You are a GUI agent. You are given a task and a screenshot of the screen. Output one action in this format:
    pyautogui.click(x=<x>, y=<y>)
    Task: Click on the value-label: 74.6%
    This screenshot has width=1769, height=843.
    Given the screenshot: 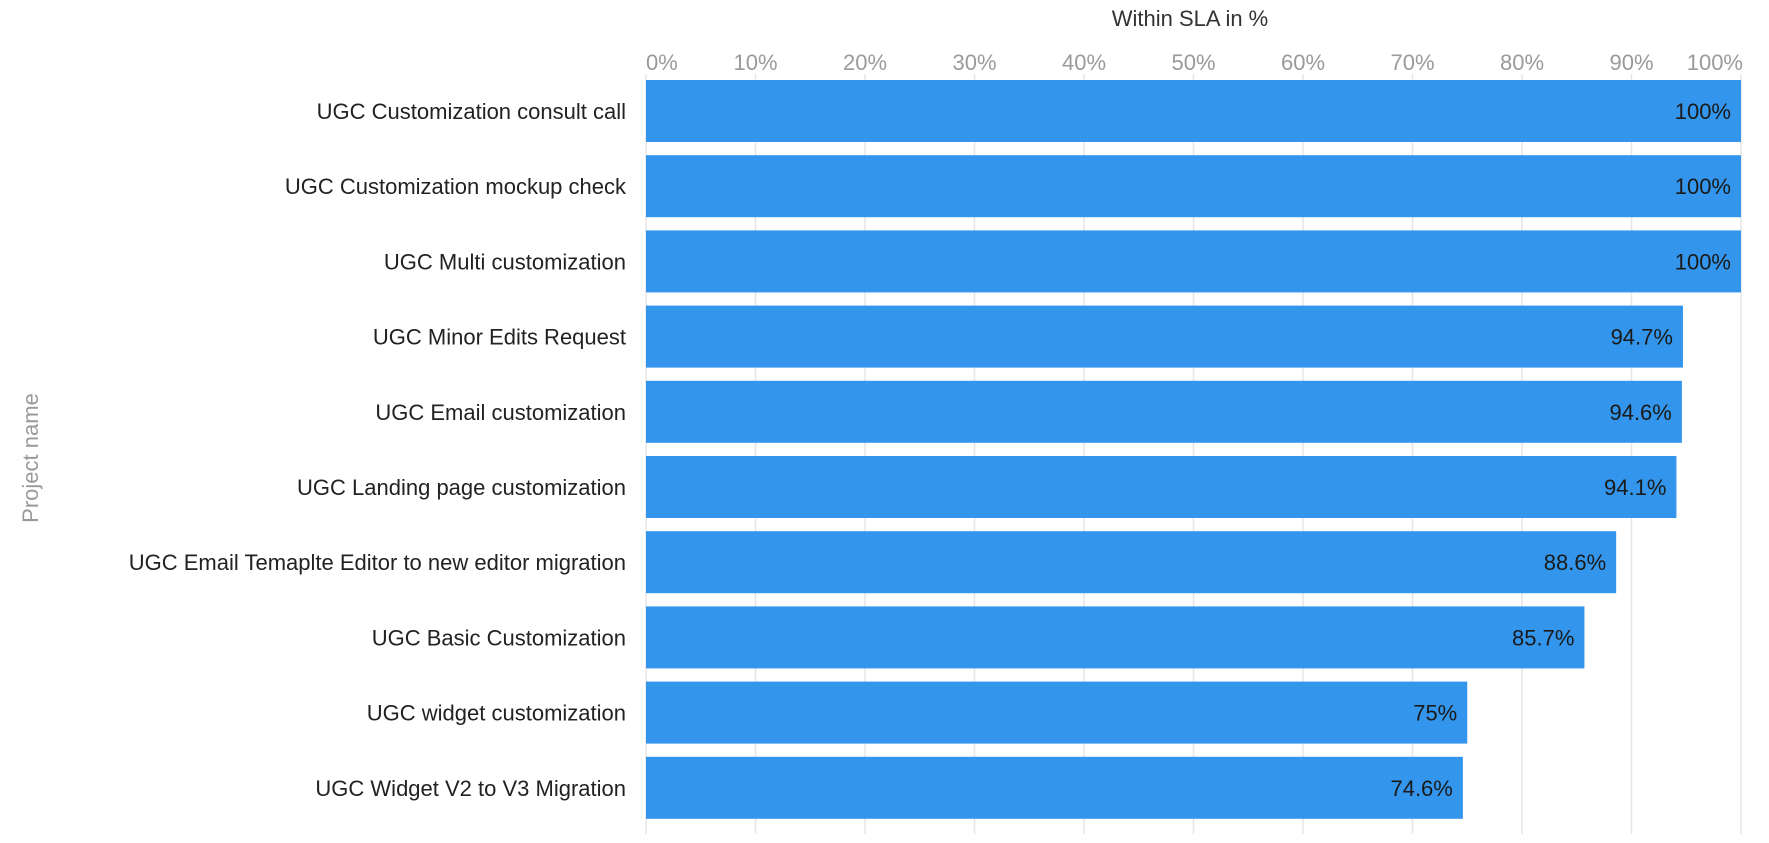 What is the action you would take?
    pyautogui.click(x=1421, y=788)
    